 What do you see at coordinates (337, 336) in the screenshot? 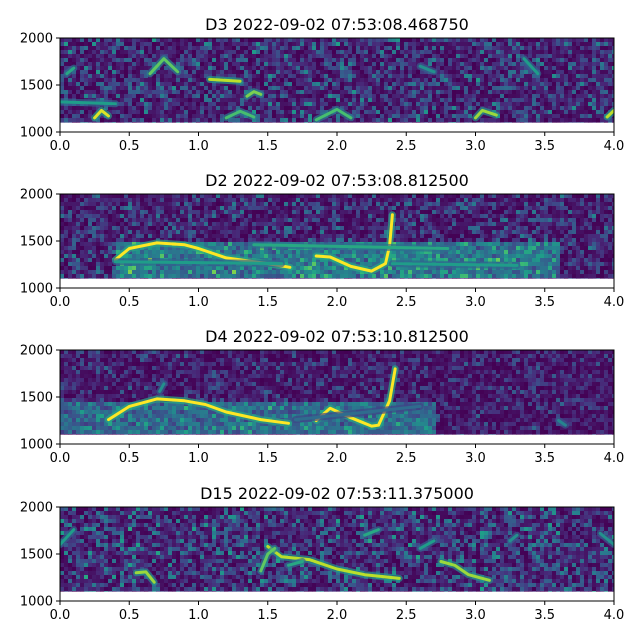
I see `panel-title: D4 2022-09-02 07:53:10.812500` at bounding box center [337, 336].